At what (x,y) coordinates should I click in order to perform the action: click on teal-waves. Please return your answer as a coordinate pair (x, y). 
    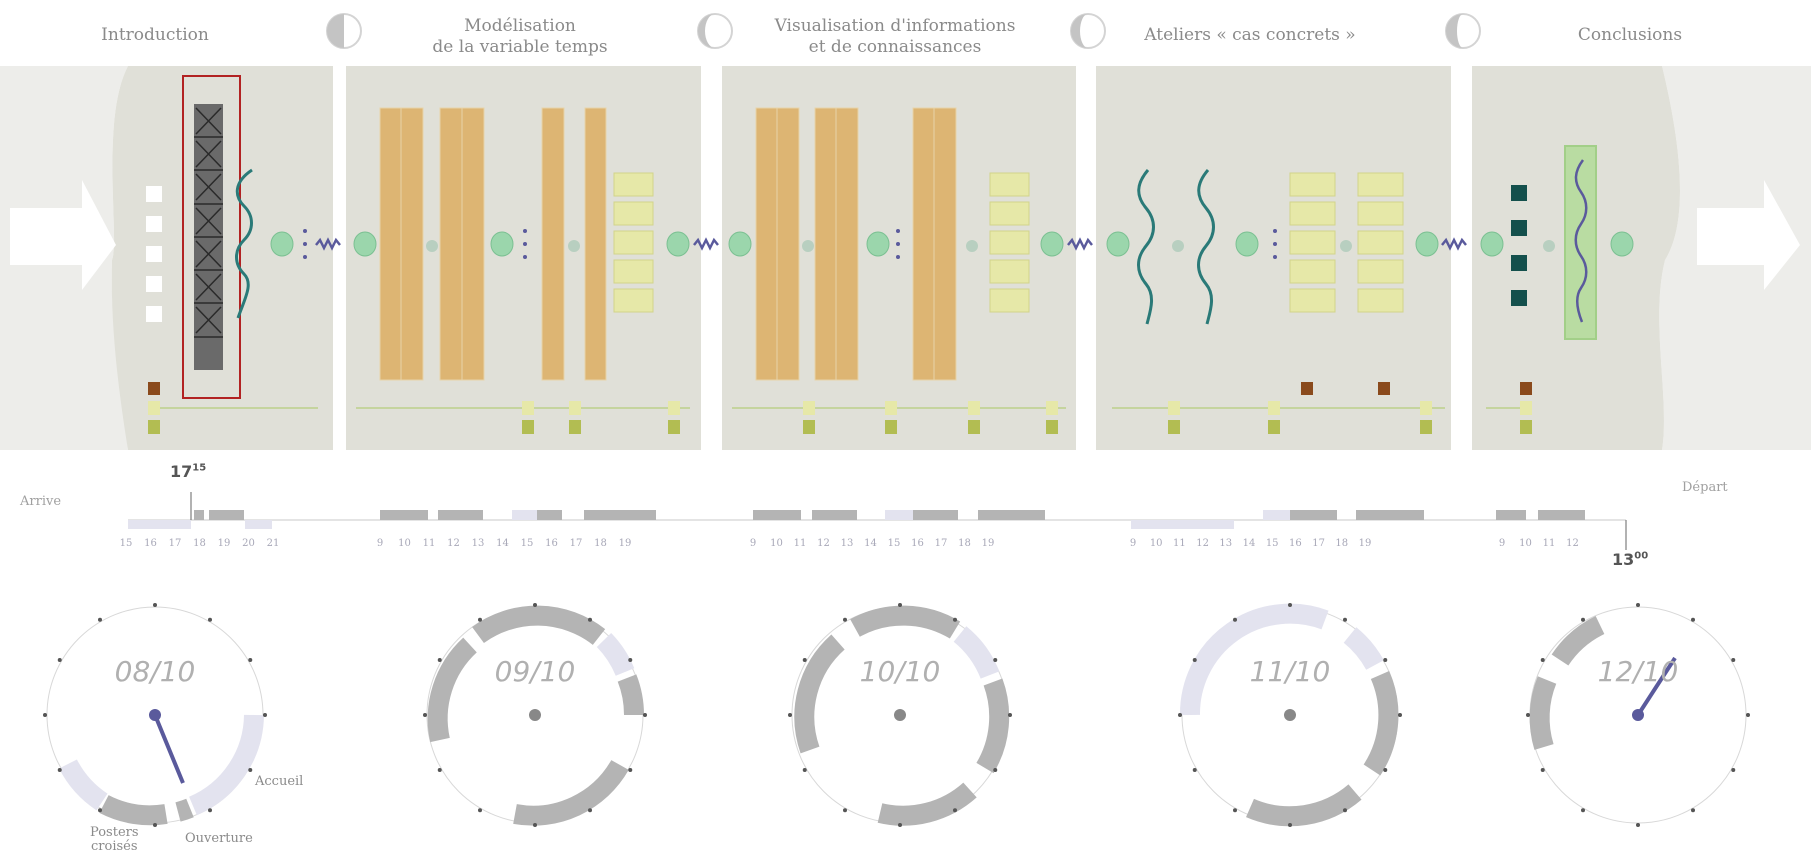
    Looking at the image, I should click on (725, 246).